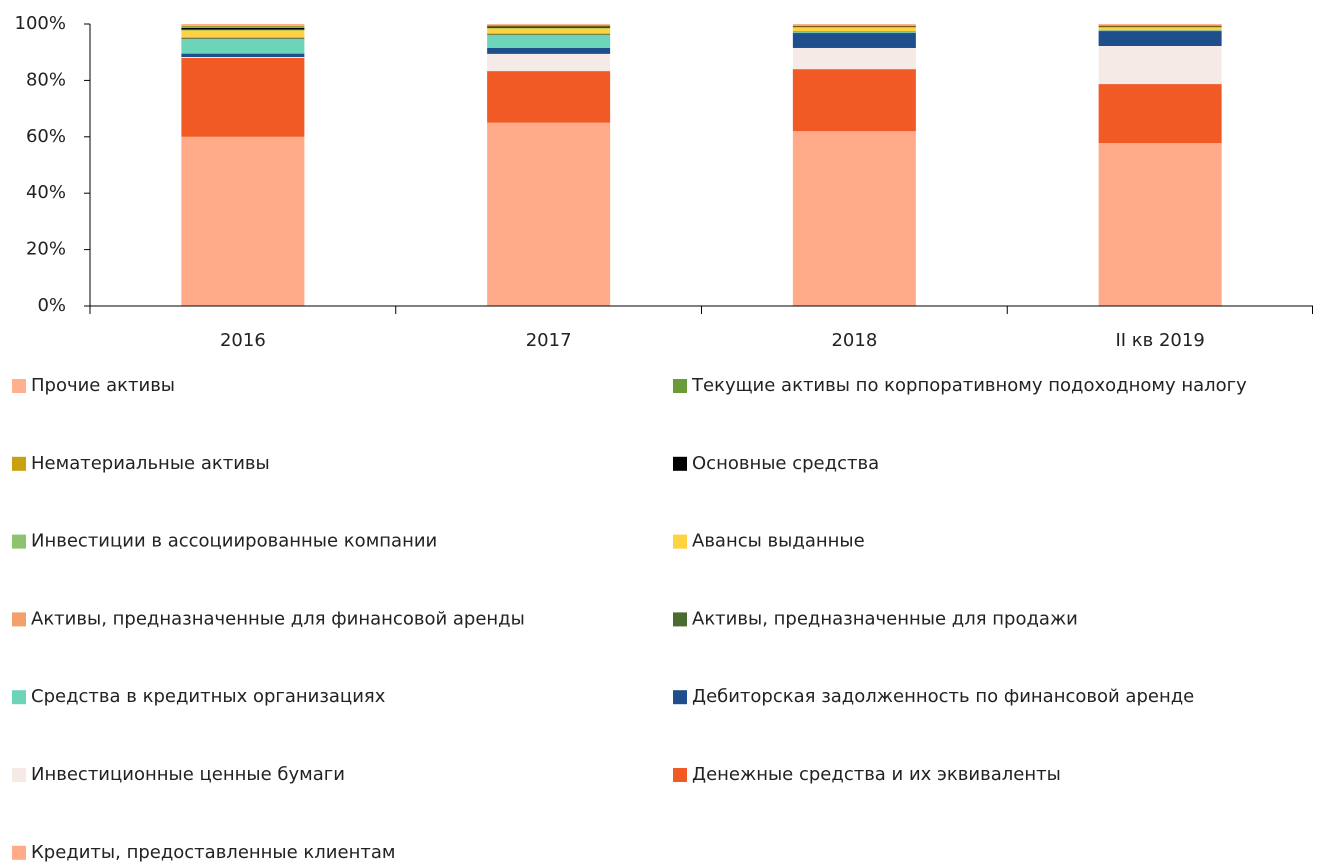 Image resolution: width=1319 pixels, height=863 pixels. Describe the element at coordinates (885, 618) in the screenshot. I see `legend-label: Активы, предназначенные для продажи` at that location.